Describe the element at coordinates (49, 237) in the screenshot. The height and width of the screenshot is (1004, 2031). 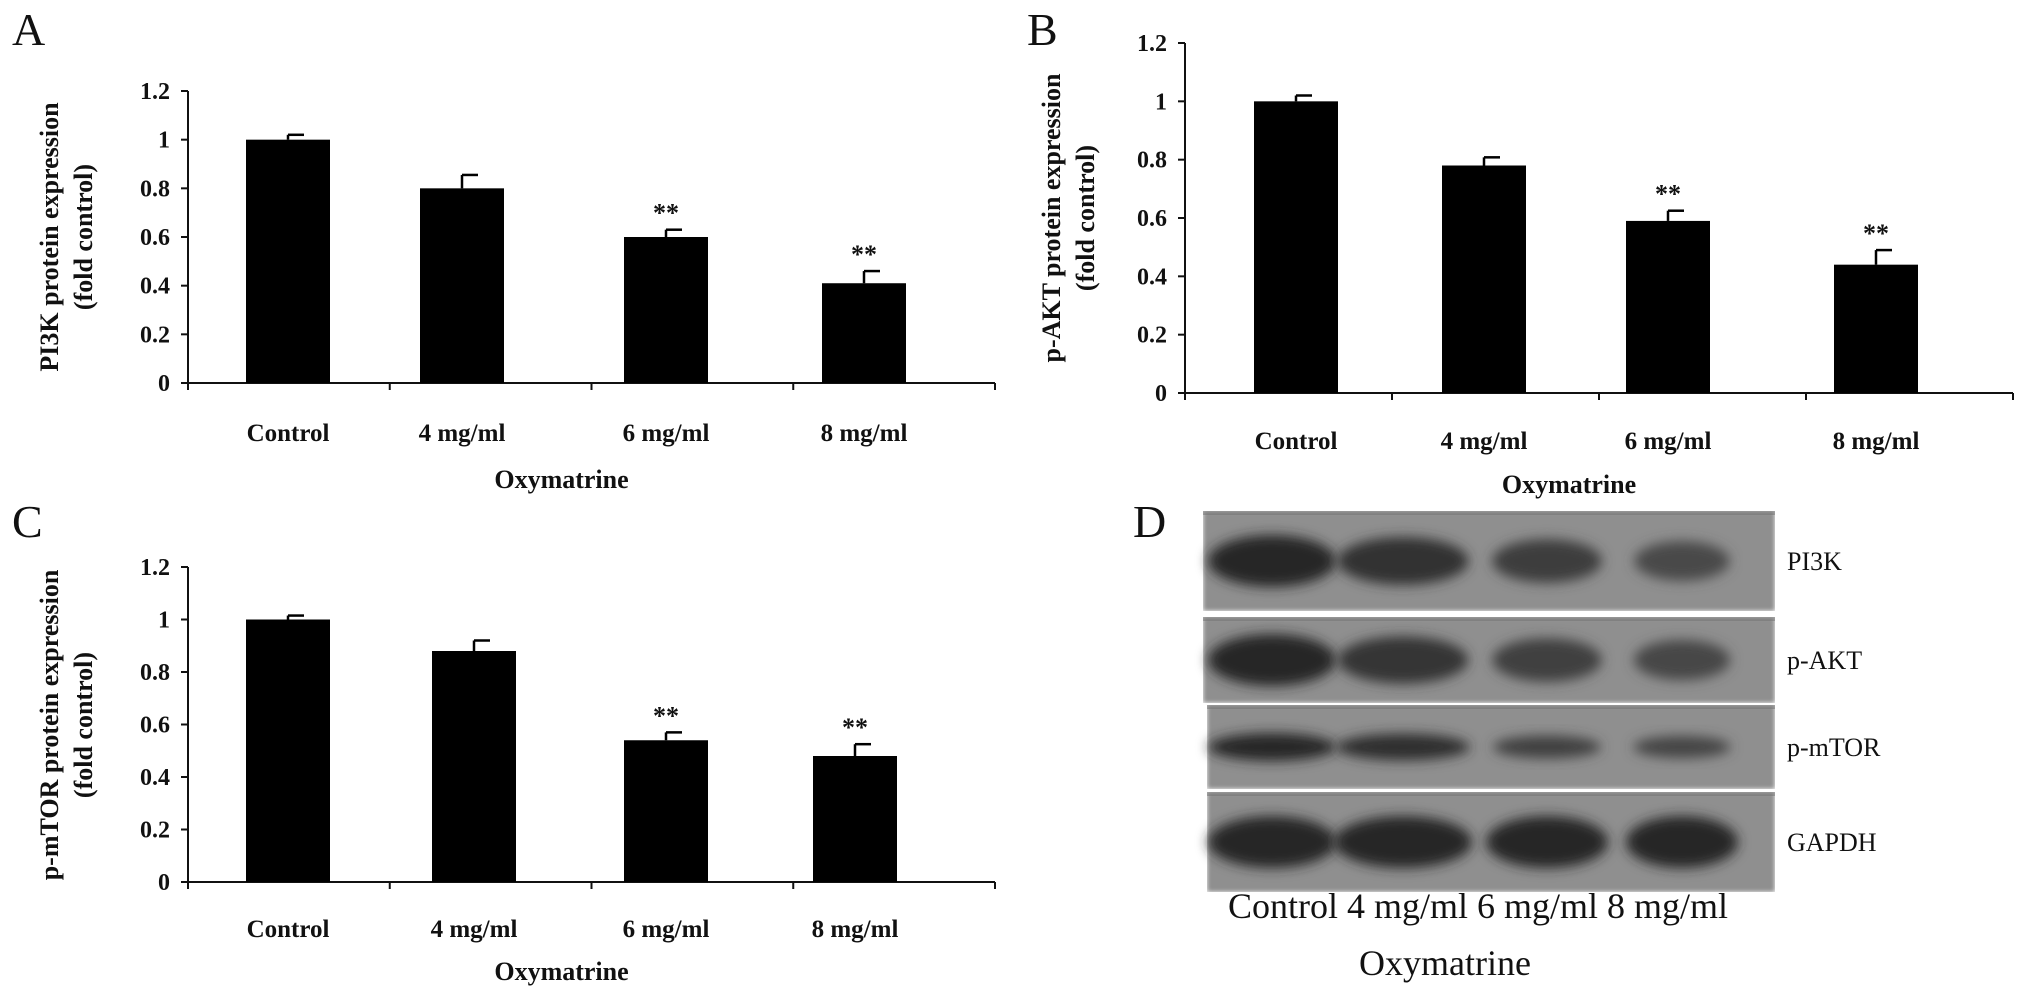
I see `y-axis-title-line: PI3K protein expression` at that location.